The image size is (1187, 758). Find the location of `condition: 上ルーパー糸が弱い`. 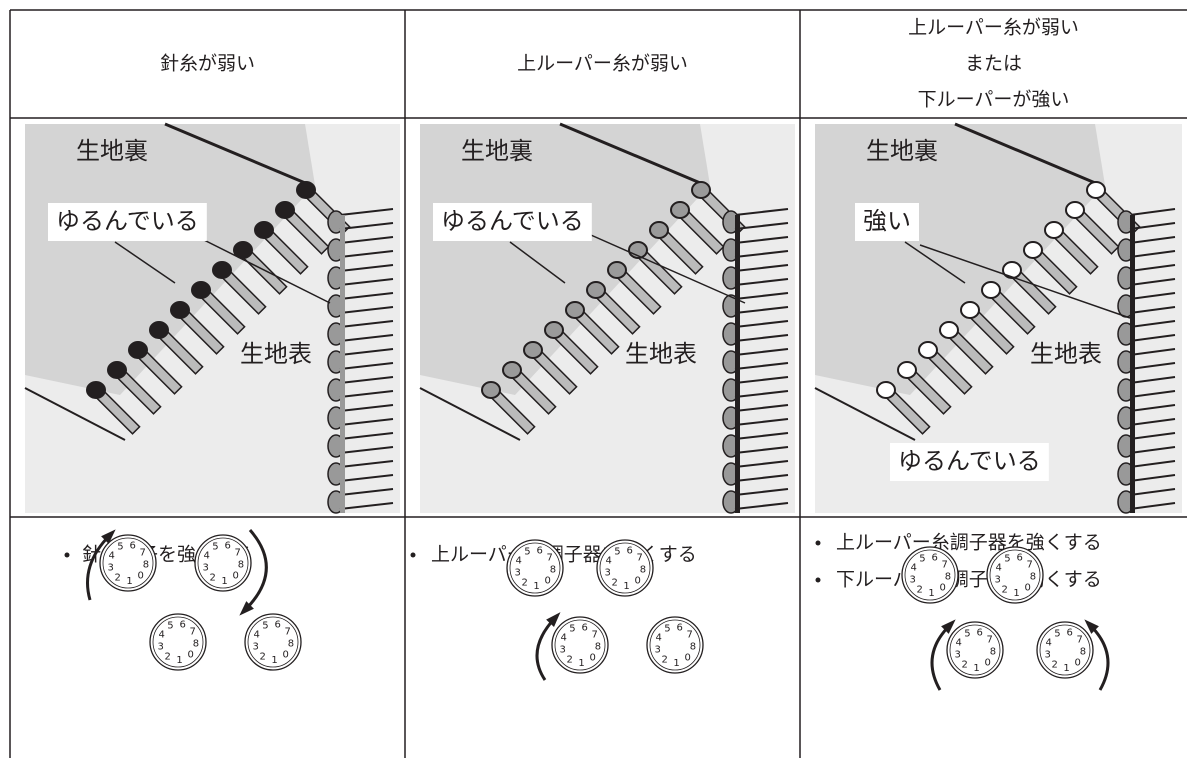

condition: 上ルーパー糸が弱い is located at coordinates (993, 28).